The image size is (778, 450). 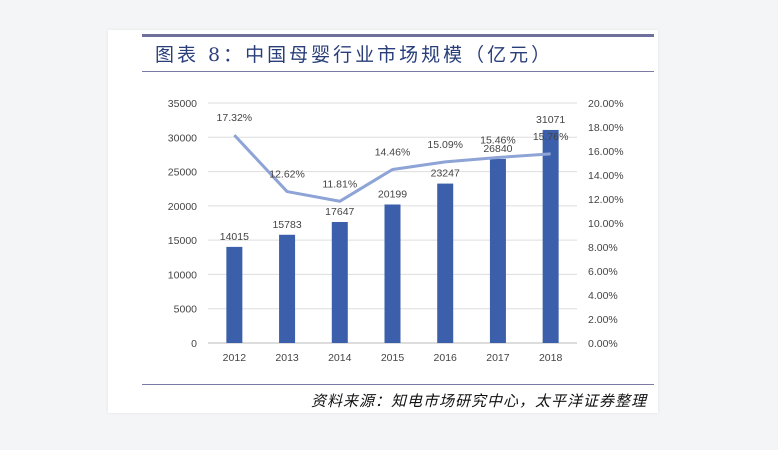 I want to click on right-tick-label: 0.00%, so click(x=603, y=344).